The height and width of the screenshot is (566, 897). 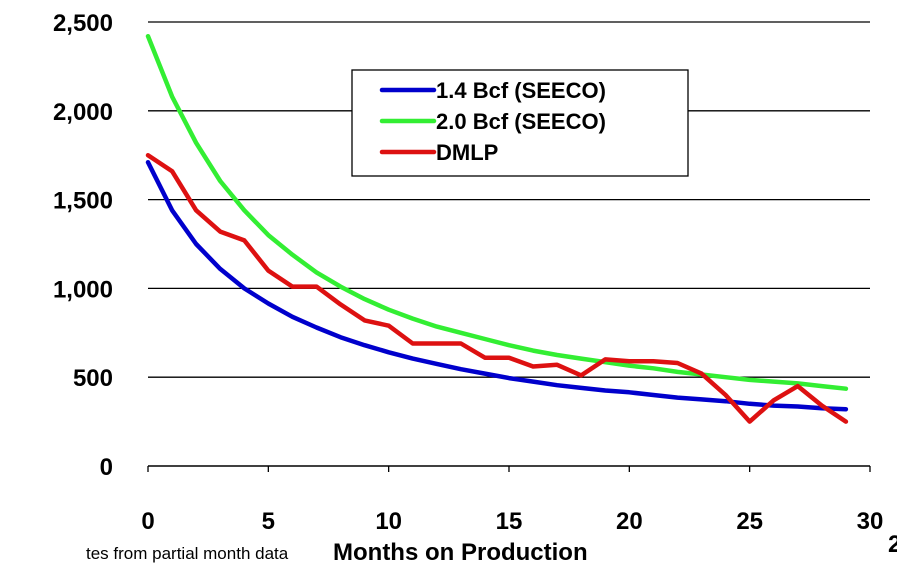 What do you see at coordinates (870, 521) in the screenshot?
I see `x-tick-label: 30` at bounding box center [870, 521].